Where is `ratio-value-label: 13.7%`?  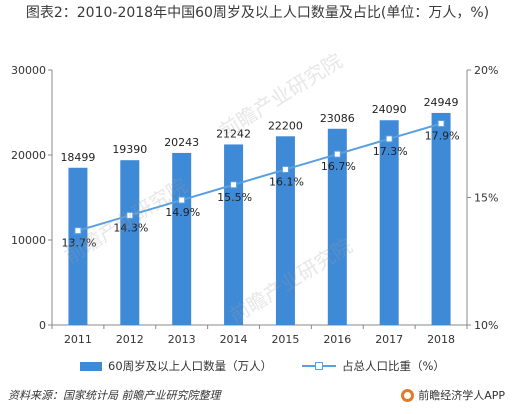 ratio-value-label: 13.7% is located at coordinates (78, 243).